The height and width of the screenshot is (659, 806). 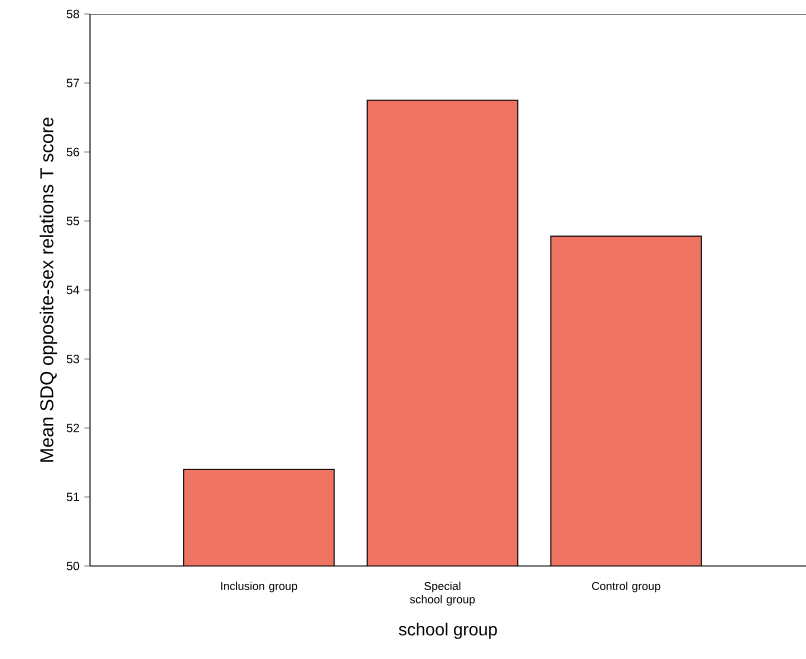 What do you see at coordinates (447, 630) in the screenshot?
I see `x-axis-title: school group` at bounding box center [447, 630].